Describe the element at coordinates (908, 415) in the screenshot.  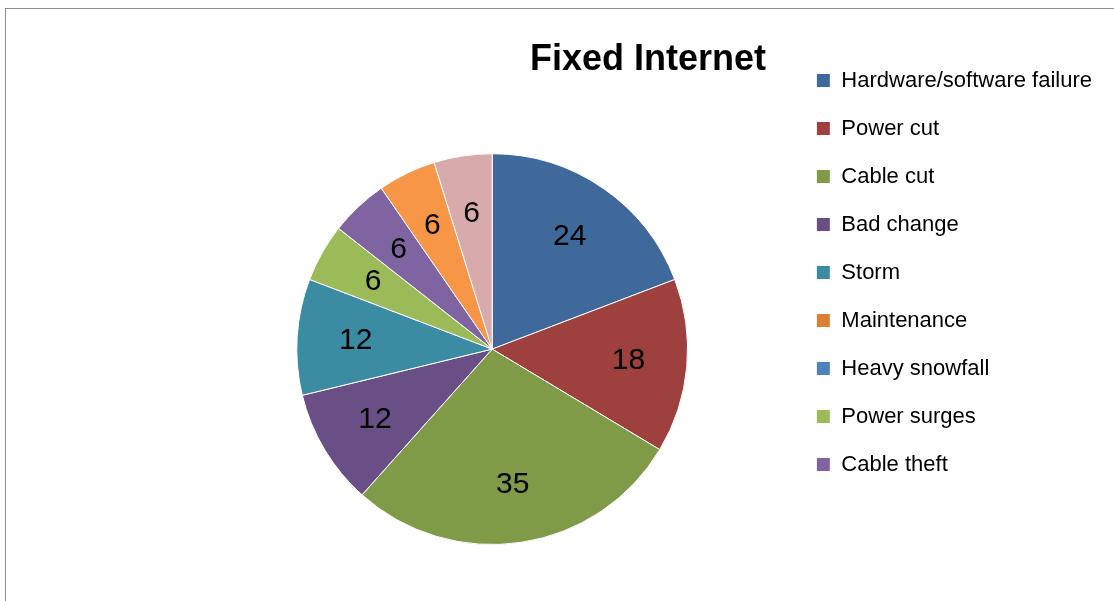
I see `legend-label: Power surges` at that location.